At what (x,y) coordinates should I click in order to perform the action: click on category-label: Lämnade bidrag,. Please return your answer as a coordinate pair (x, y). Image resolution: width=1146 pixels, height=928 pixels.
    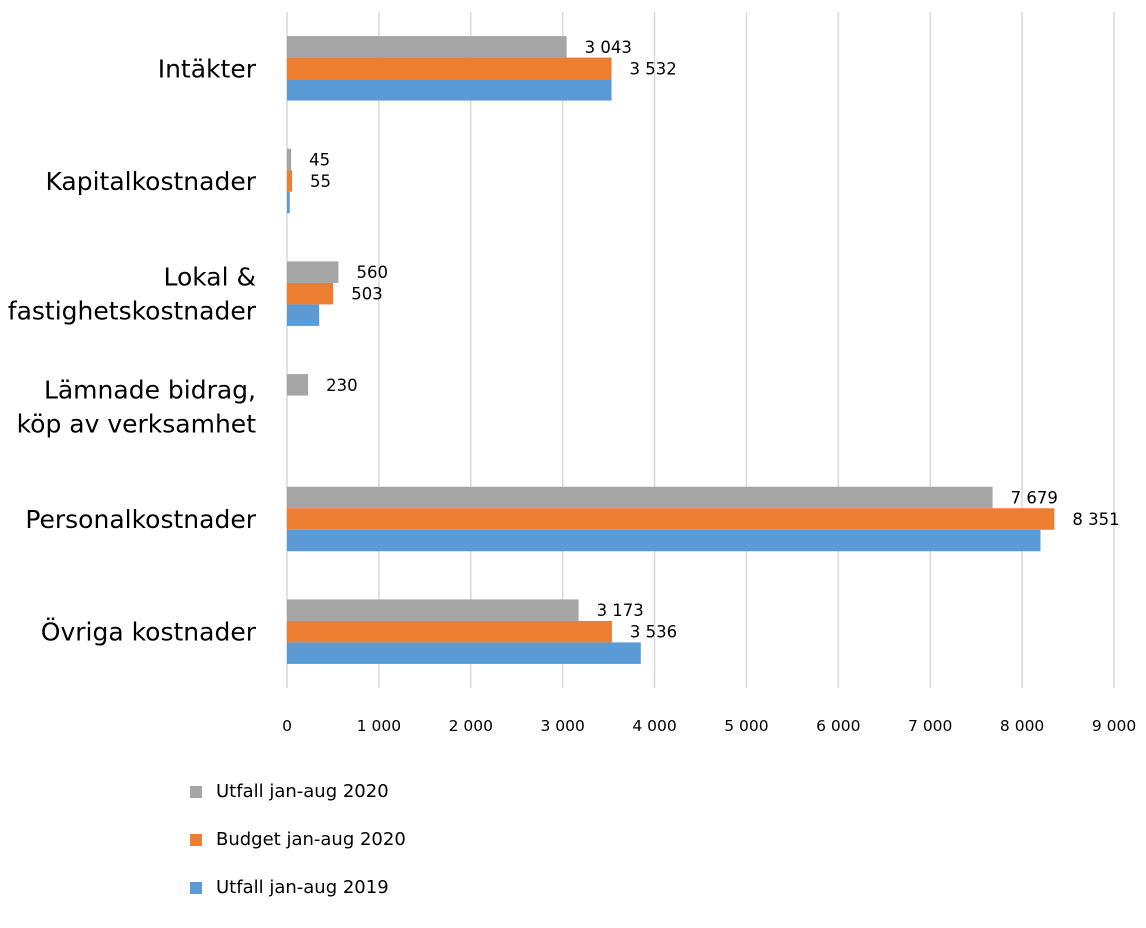
    Looking at the image, I should click on (150, 389).